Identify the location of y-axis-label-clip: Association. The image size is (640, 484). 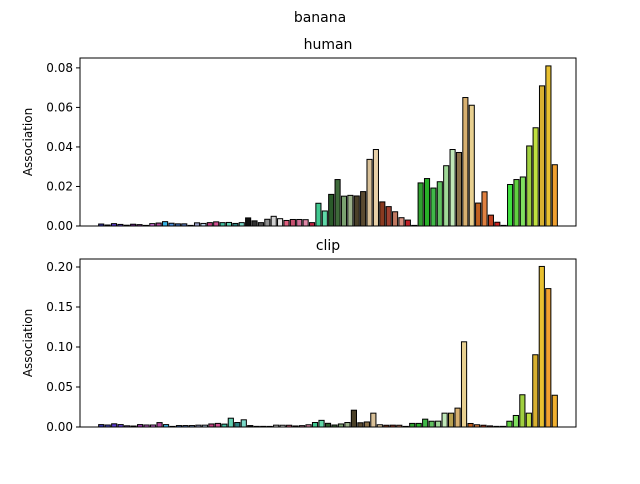
(28, 343).